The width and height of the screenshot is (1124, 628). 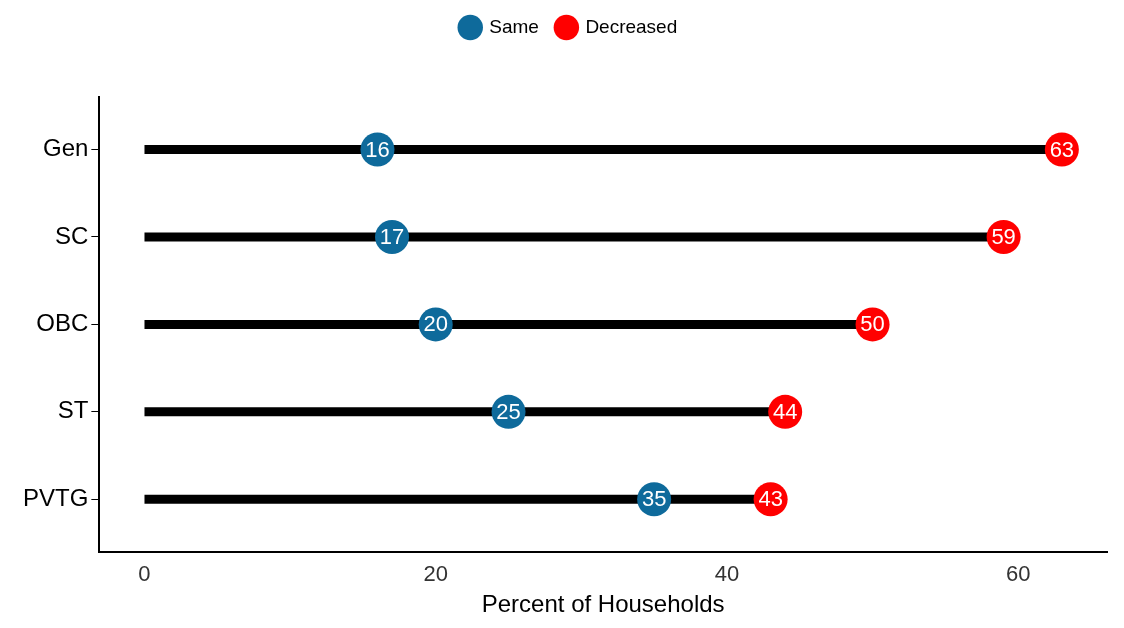 I want to click on x-tick-label: 0, so click(x=144, y=574).